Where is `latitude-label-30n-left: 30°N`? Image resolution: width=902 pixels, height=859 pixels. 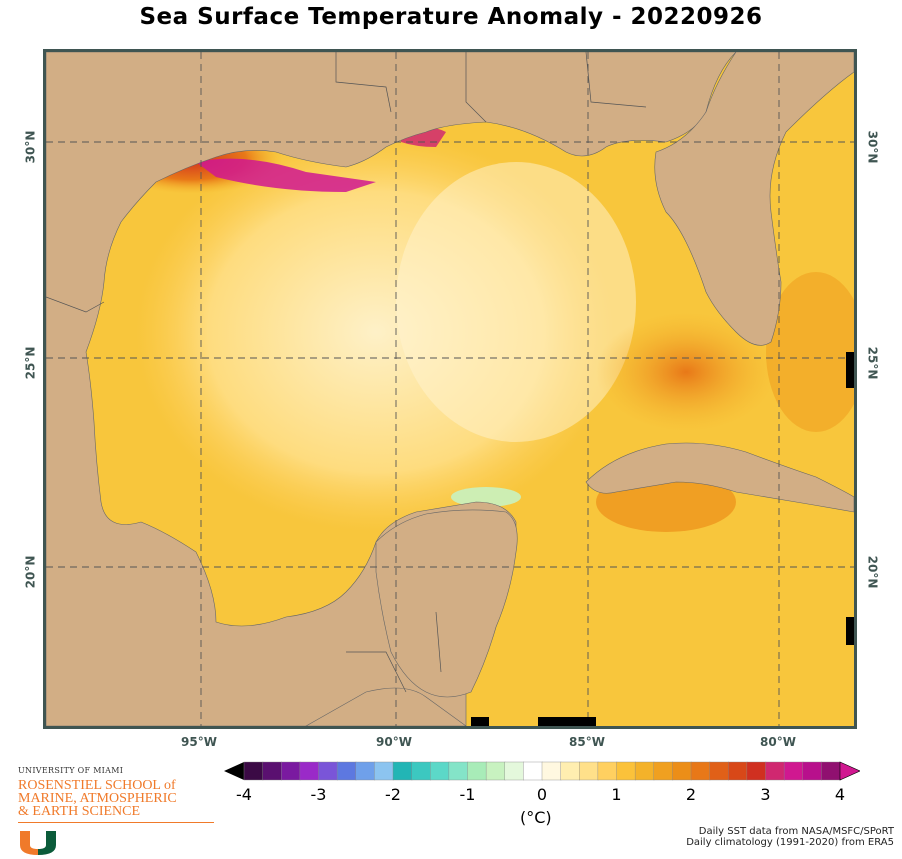
latitude-label-30n-left: 30°N is located at coordinates (30, 147).